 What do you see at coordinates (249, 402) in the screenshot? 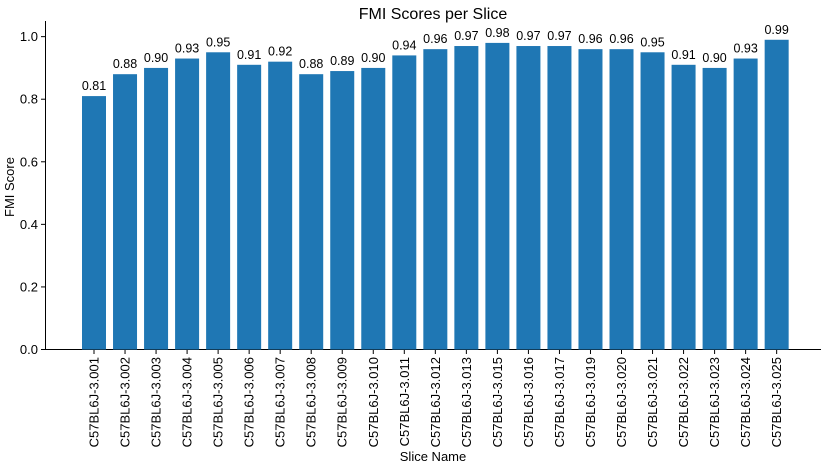
I see `x-tick-label: C57BL6J-3.006` at bounding box center [249, 402].